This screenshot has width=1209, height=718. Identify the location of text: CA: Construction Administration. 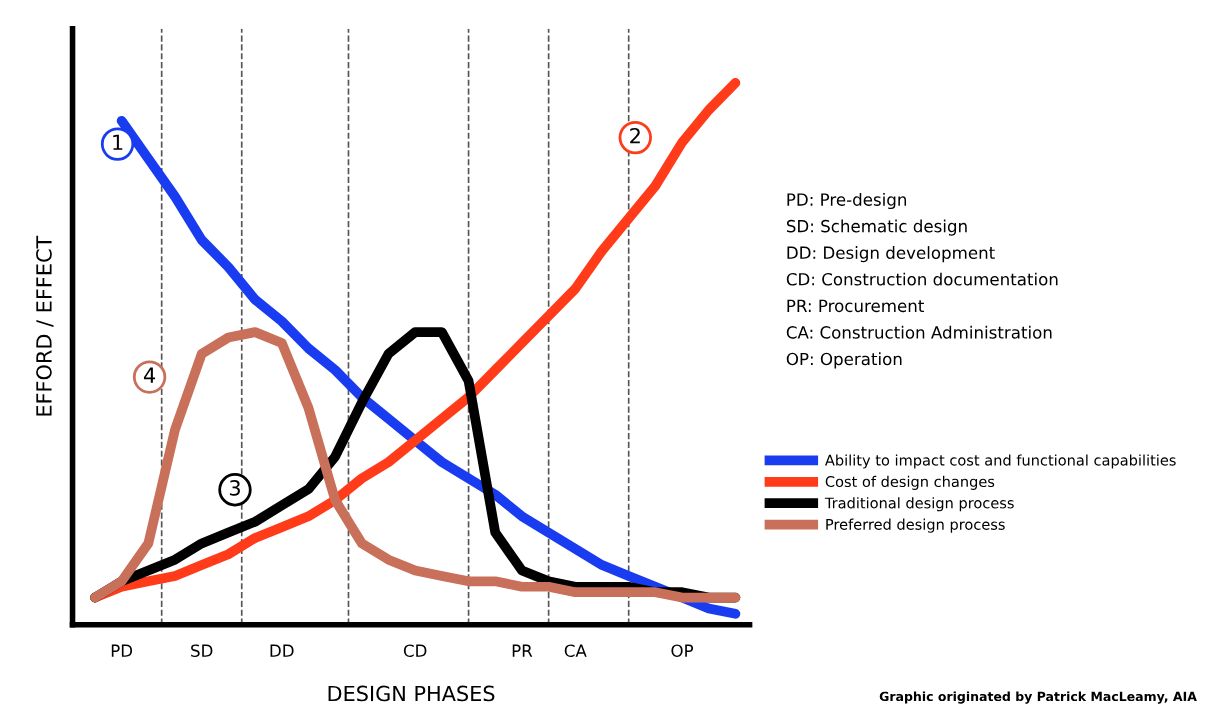
(919, 332).